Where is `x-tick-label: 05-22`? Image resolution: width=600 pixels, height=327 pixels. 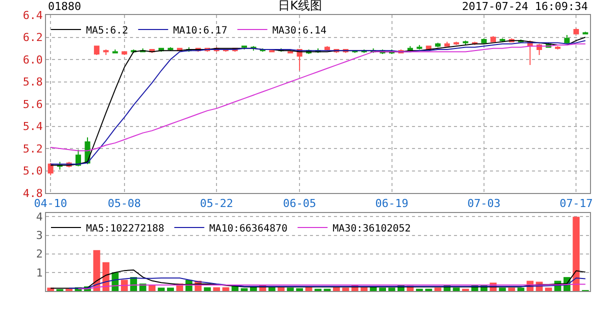 x-tick-label: 05-22 is located at coordinates (217, 203).